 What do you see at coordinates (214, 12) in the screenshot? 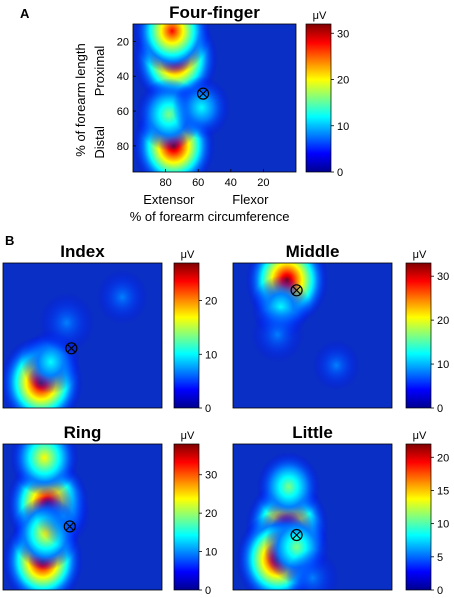
I see `chart-title: Four-finger` at bounding box center [214, 12].